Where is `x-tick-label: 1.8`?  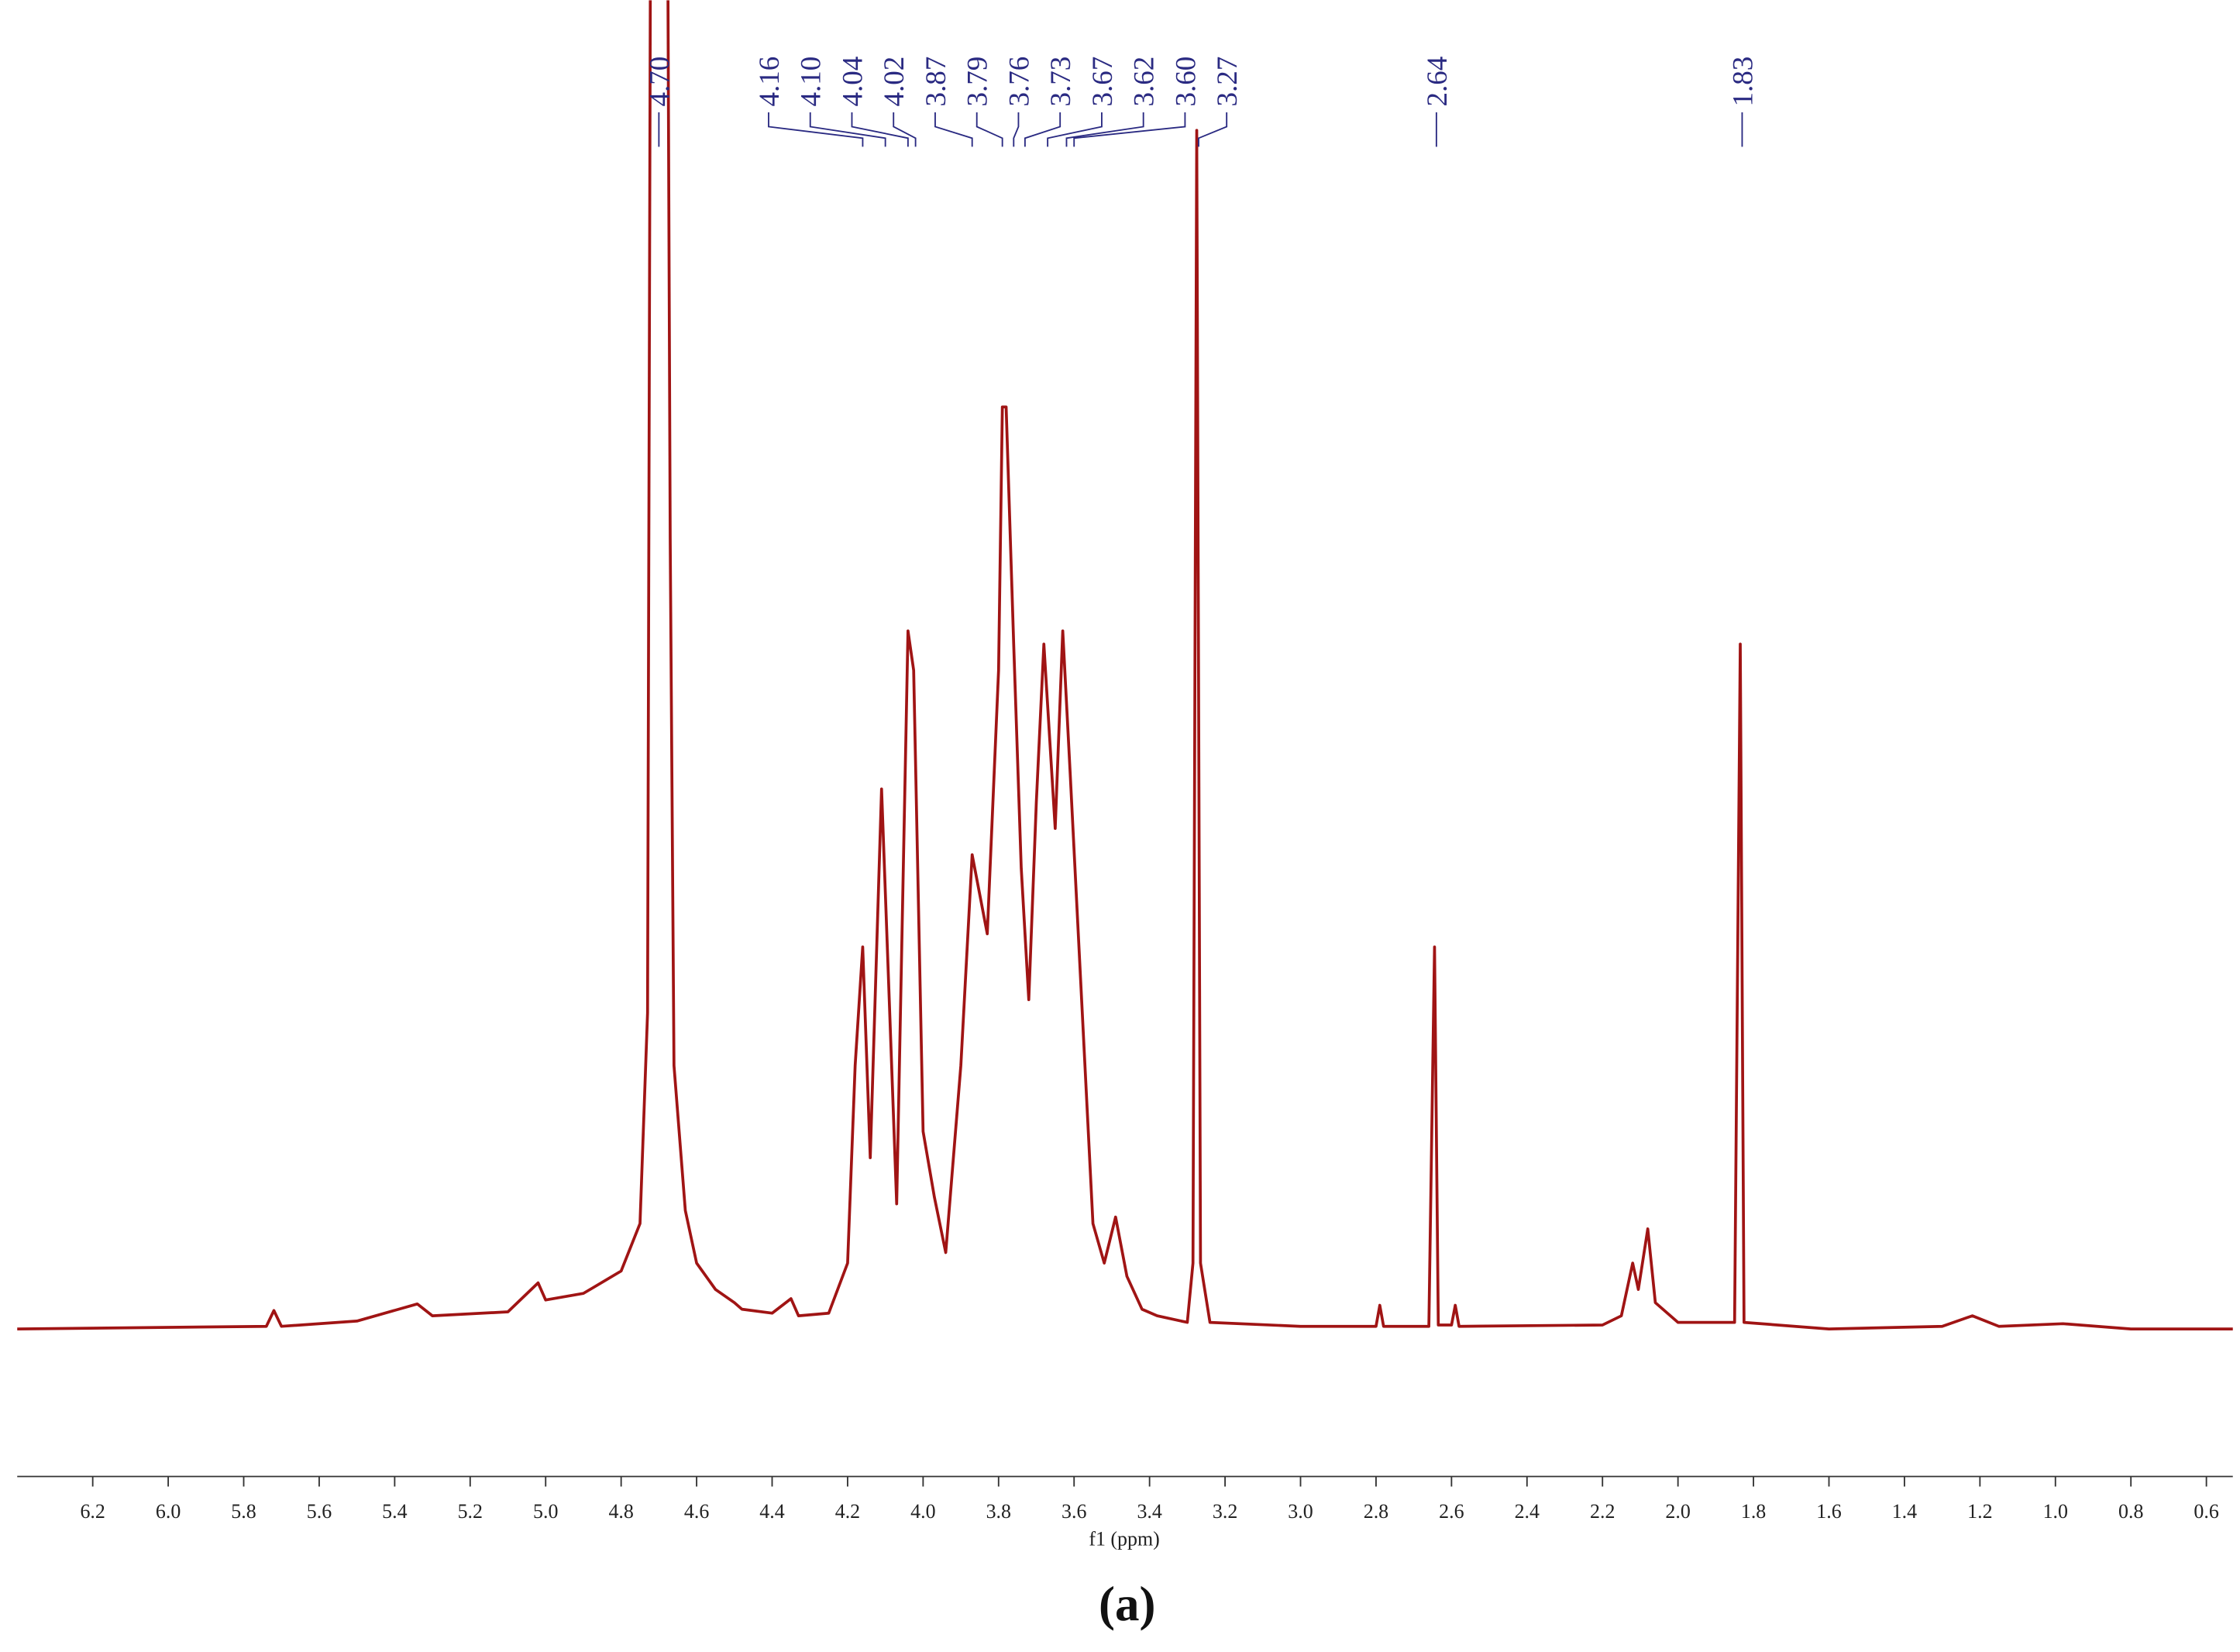 x-tick-label: 1.8 is located at coordinates (1753, 1511).